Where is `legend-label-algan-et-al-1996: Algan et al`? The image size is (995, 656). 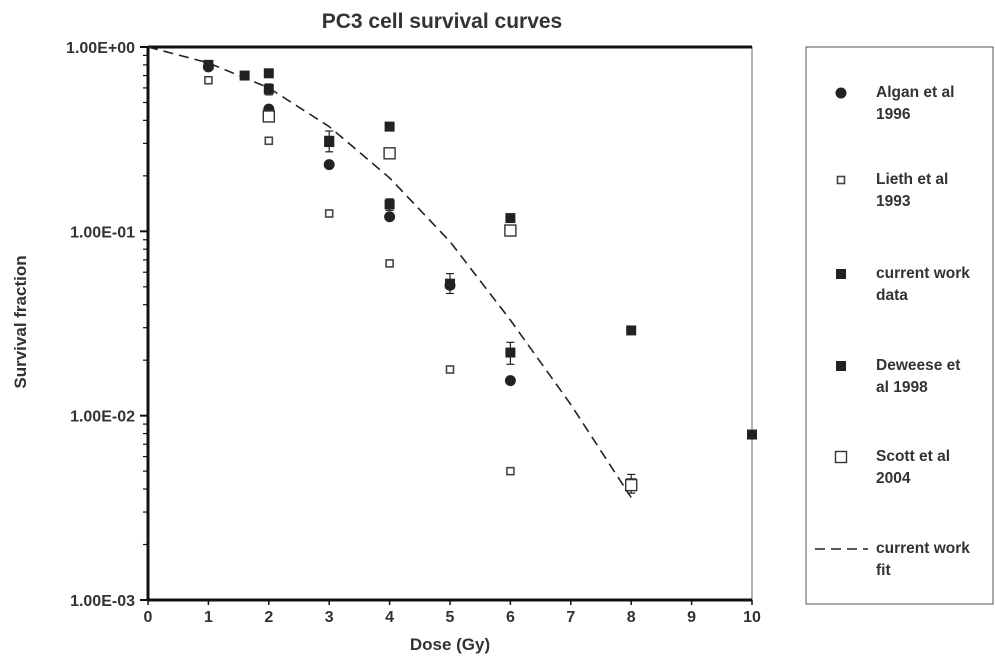 legend-label-algan-et-al-1996: Algan et al is located at coordinates (915, 92).